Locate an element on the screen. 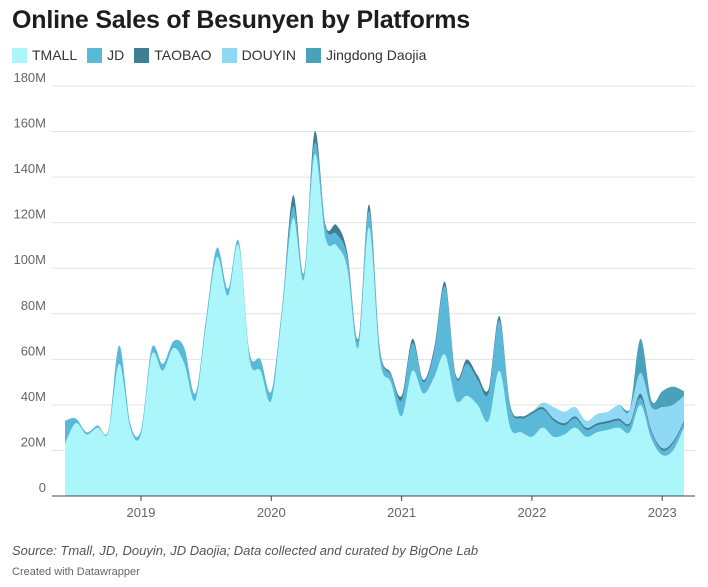  legend-item-jd: JD is located at coordinates (105, 55).